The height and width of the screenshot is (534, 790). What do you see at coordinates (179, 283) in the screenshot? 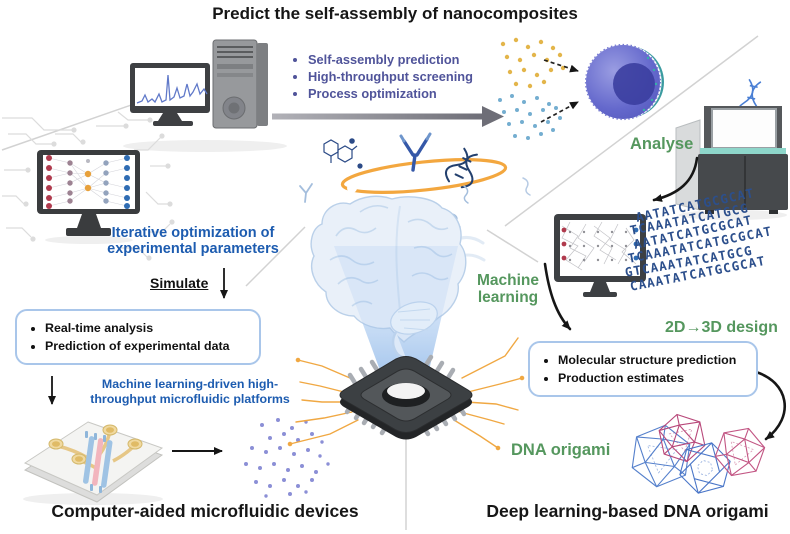
I see `simulate-label: Simulate` at bounding box center [179, 283].